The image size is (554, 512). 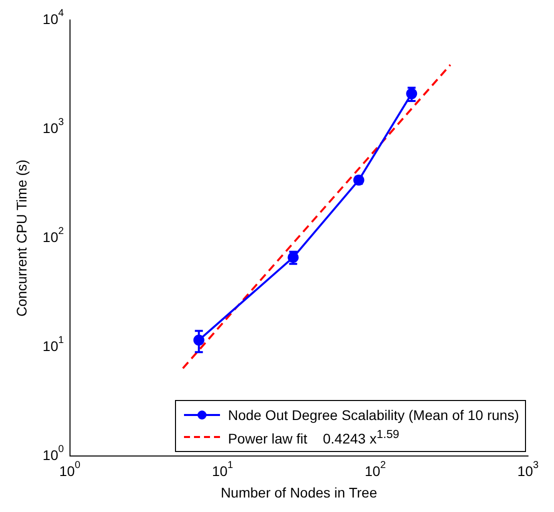 I want to click on legend-label: Node Out Degree Scalability (Mean of 10 runs), so click(x=373, y=415).